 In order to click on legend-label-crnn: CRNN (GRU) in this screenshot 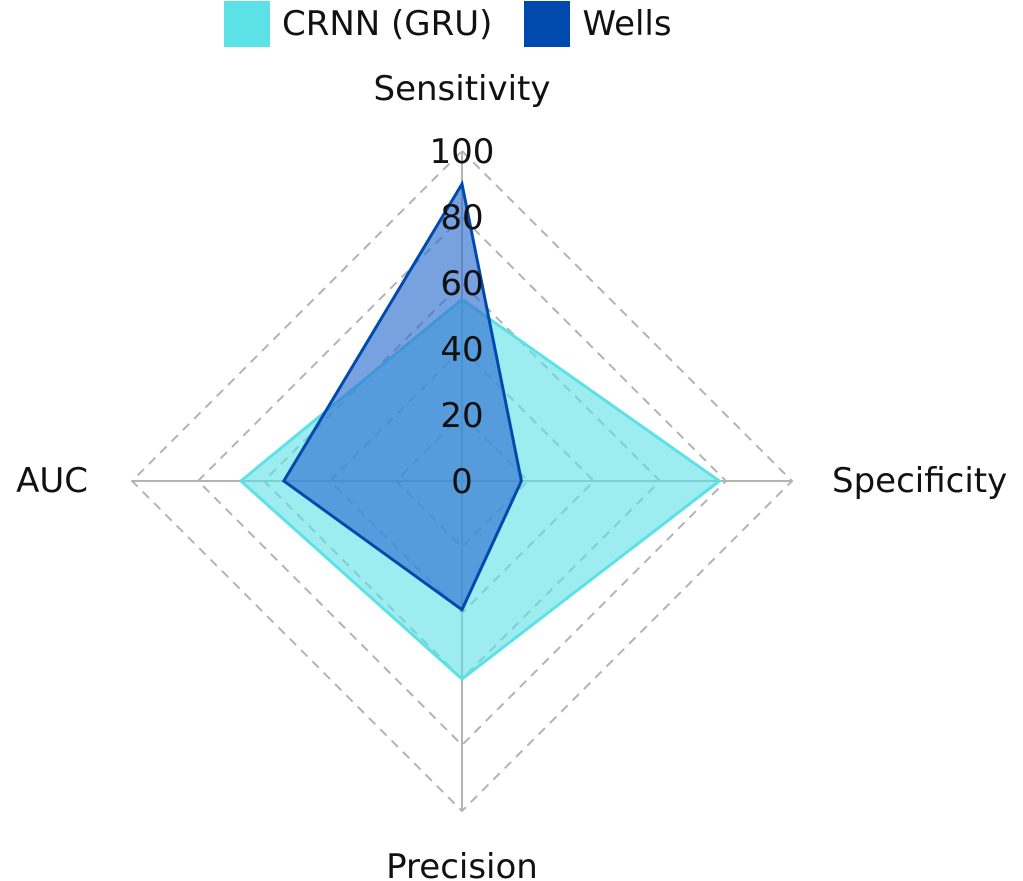, I will do `click(387, 24)`.